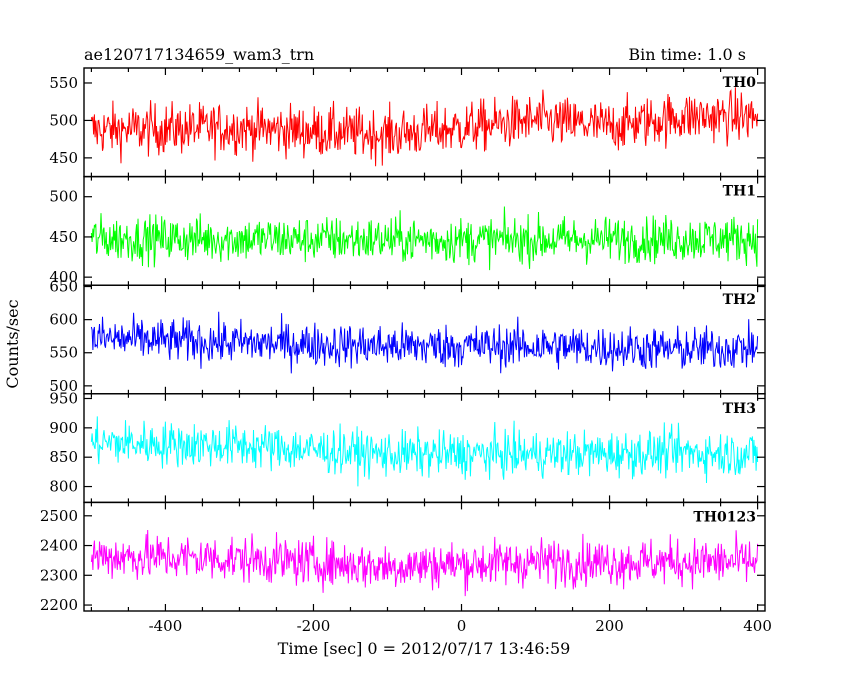 The width and height of the screenshot is (850, 680). I want to click on y-tick-label-th1: 450, so click(63, 237).